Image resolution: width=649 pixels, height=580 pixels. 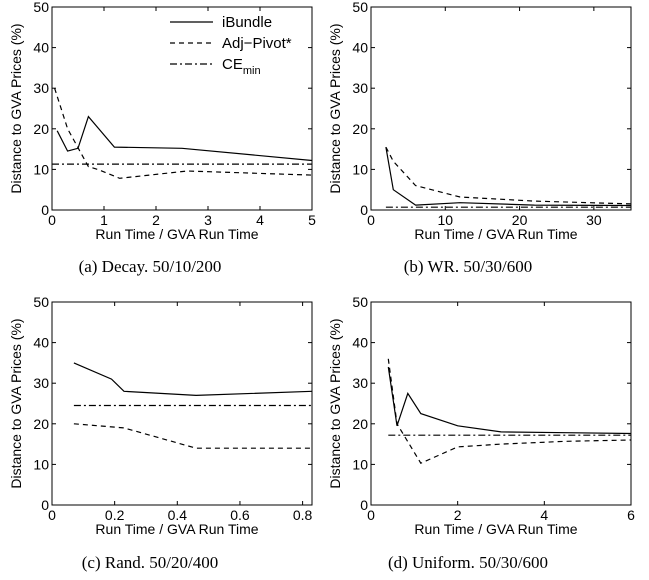 I want to click on x-tick-label: 20, so click(x=520, y=220).